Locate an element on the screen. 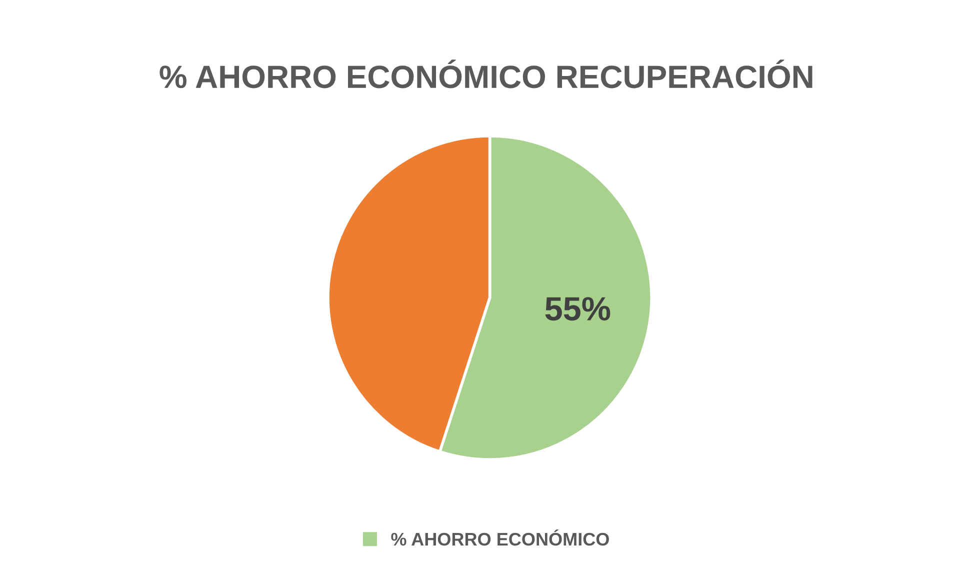 This screenshot has width=958, height=577. legend-label: % AHORRO ECONÓMICO is located at coordinates (500, 537).